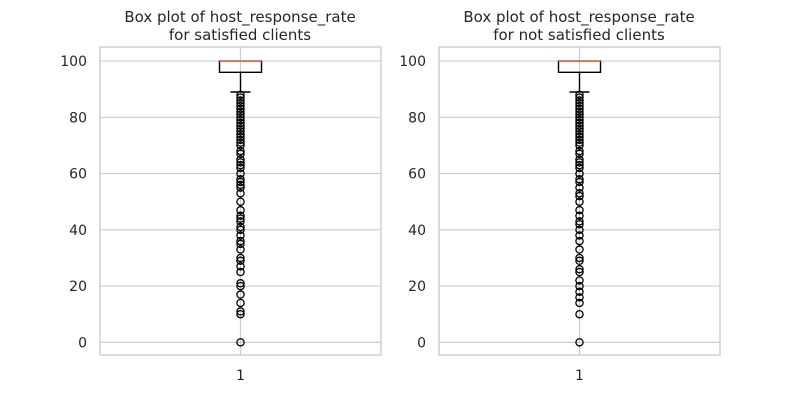  Describe the element at coordinates (579, 35) in the screenshot. I see `chart-title-line-2: for not satisfied clients` at that location.